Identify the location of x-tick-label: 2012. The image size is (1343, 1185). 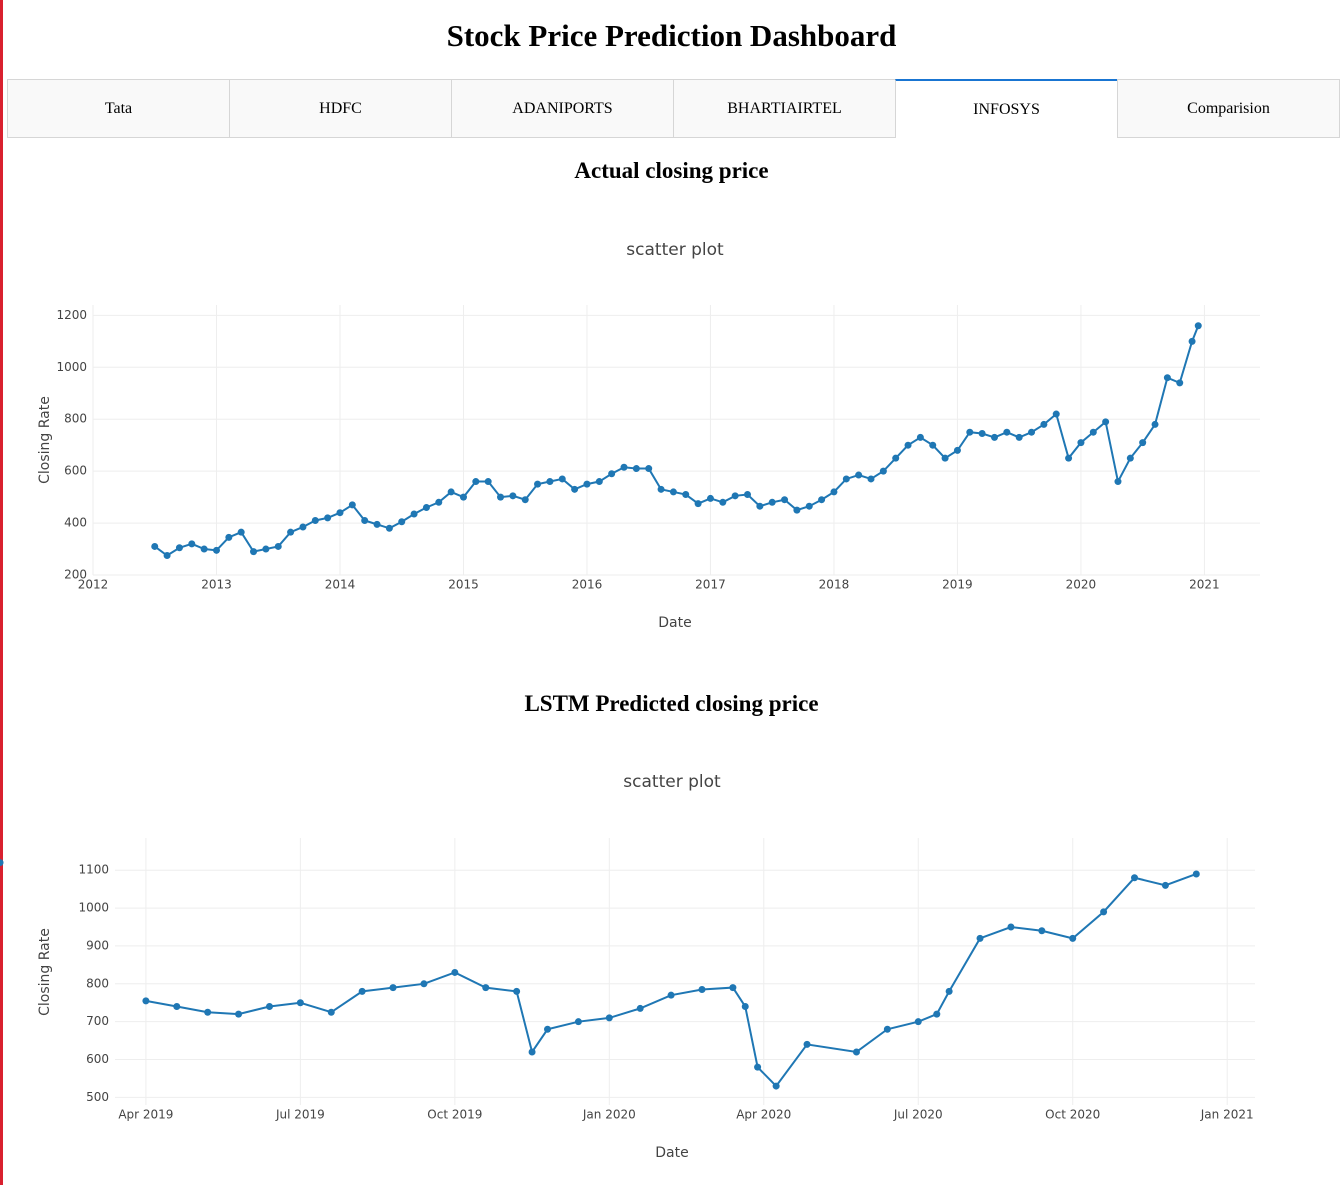
(93, 585).